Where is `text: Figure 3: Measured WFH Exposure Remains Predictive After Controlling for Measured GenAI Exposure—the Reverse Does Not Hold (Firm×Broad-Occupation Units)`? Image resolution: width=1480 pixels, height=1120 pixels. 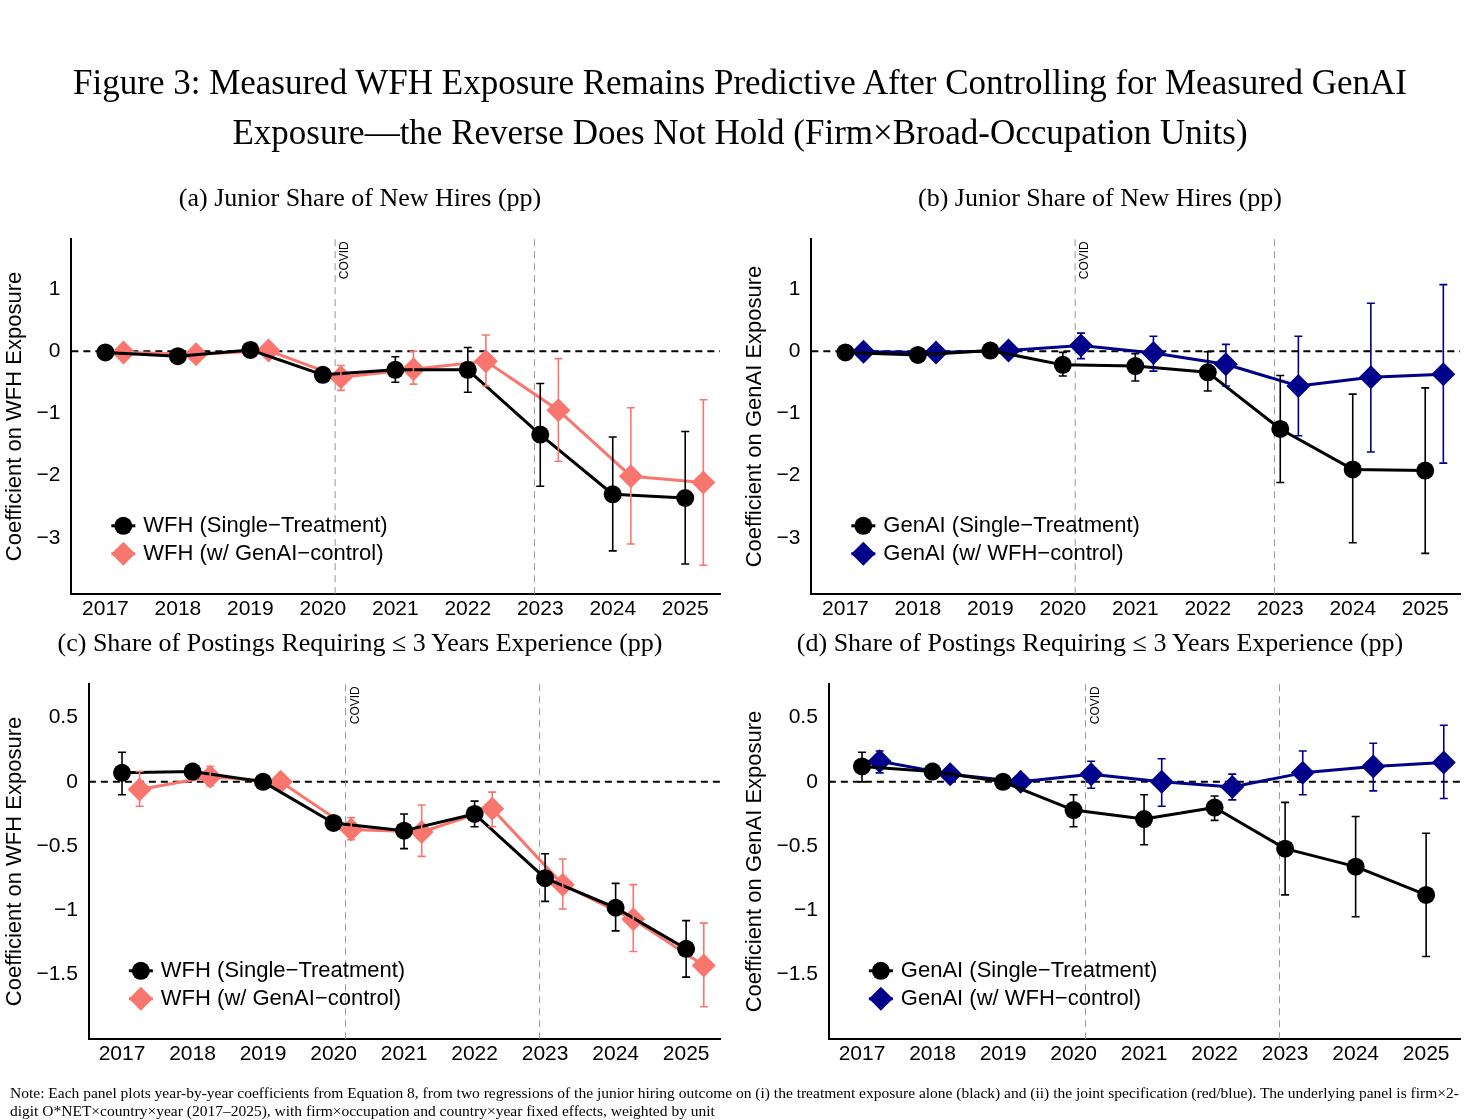 text: Figure 3: Measured WFH Exposure Remains Predictive After Controlling for Measured GenAI Exposure—the Reverse Does Not Hold (Firm×Broad-Occupation Units) is located at coordinates (740, 108).